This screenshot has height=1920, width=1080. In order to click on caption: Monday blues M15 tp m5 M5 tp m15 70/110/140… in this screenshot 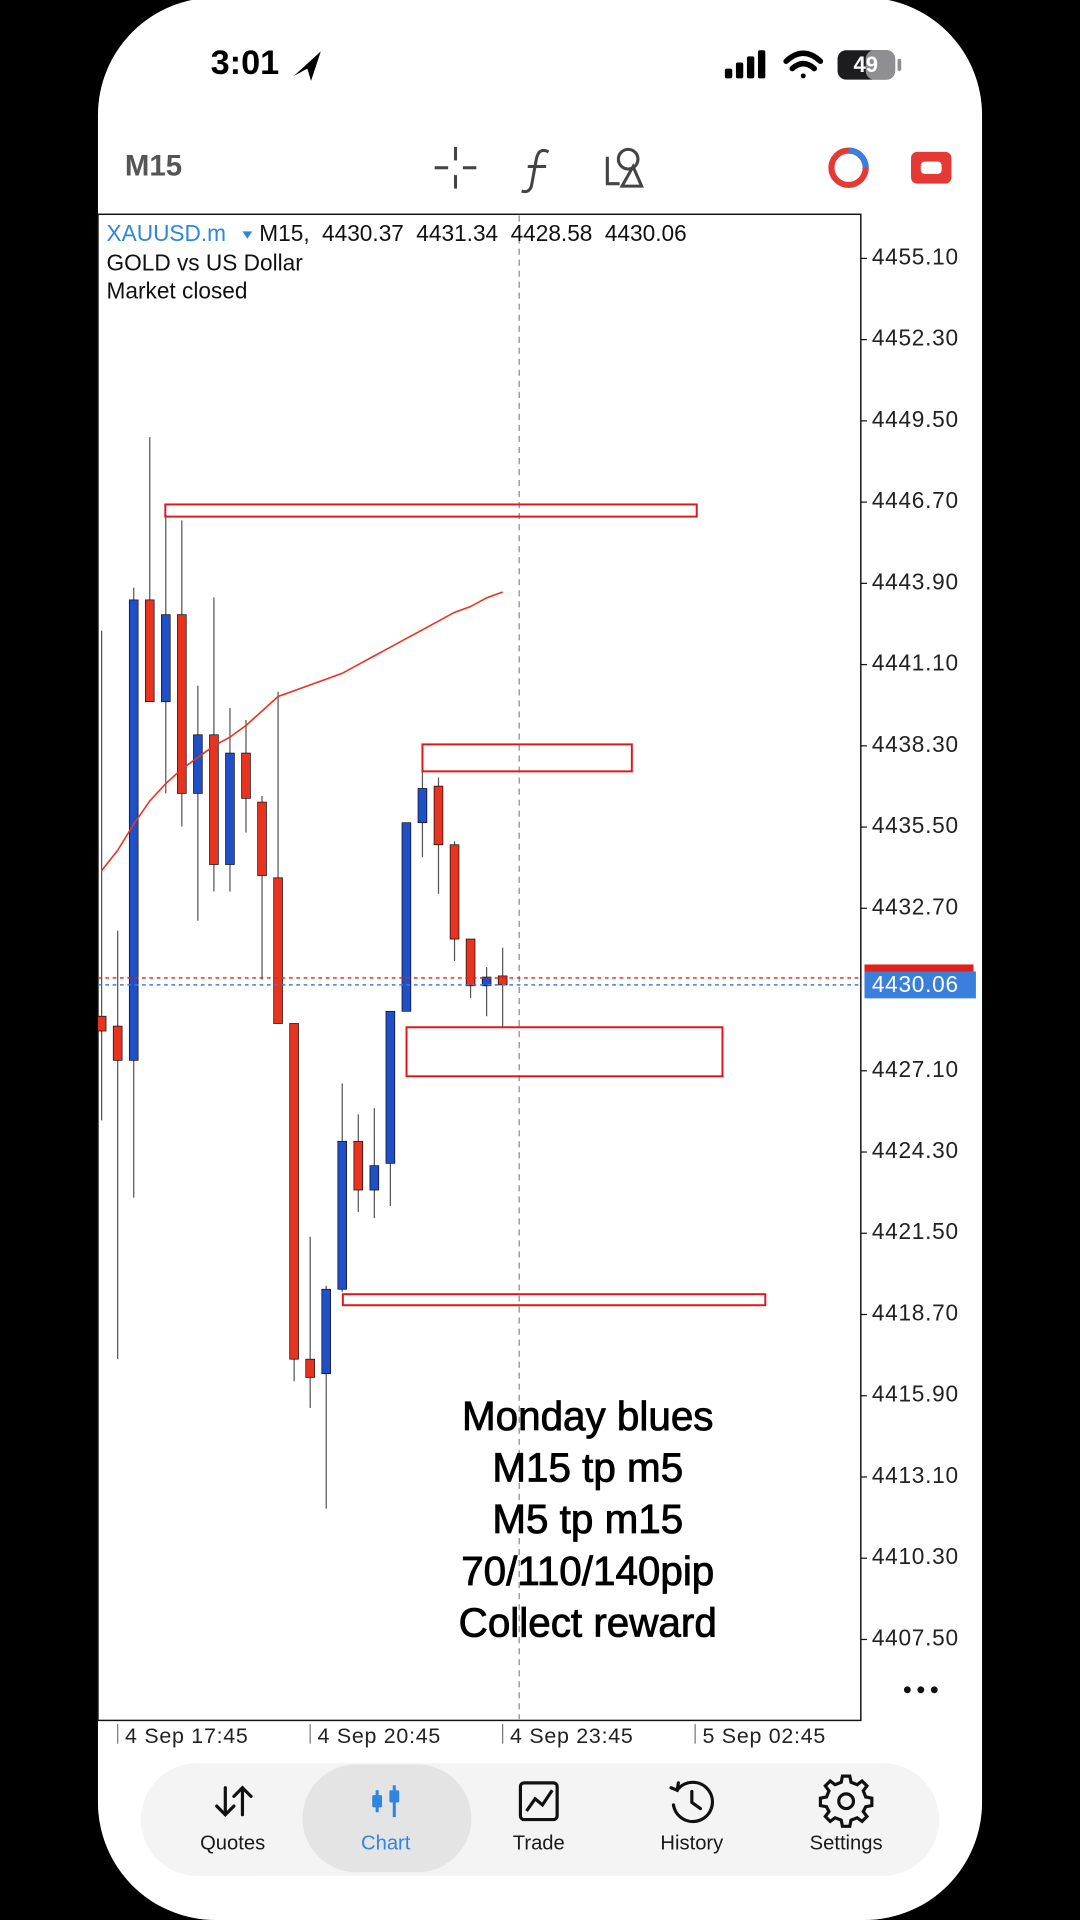, I will do `click(587, 1519)`.